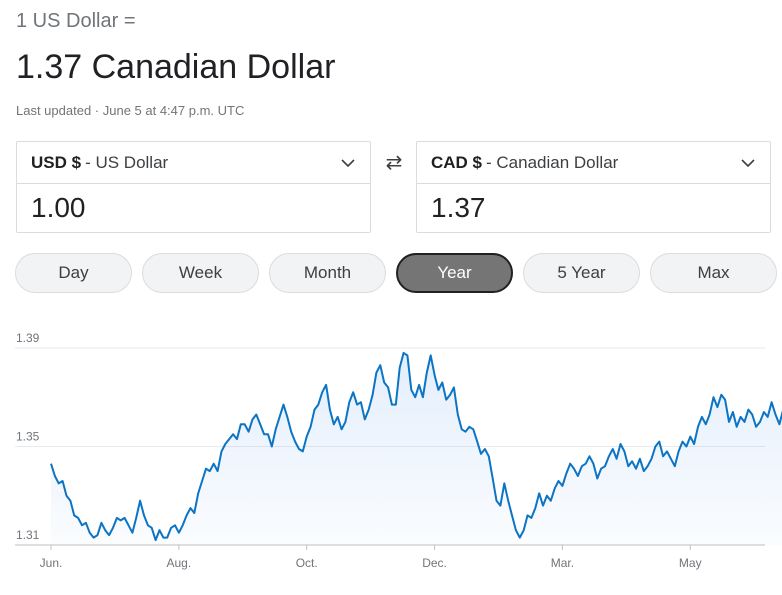  Describe the element at coordinates (127, 162) in the screenshot. I see `from-currency-name: - US Dollar` at that location.